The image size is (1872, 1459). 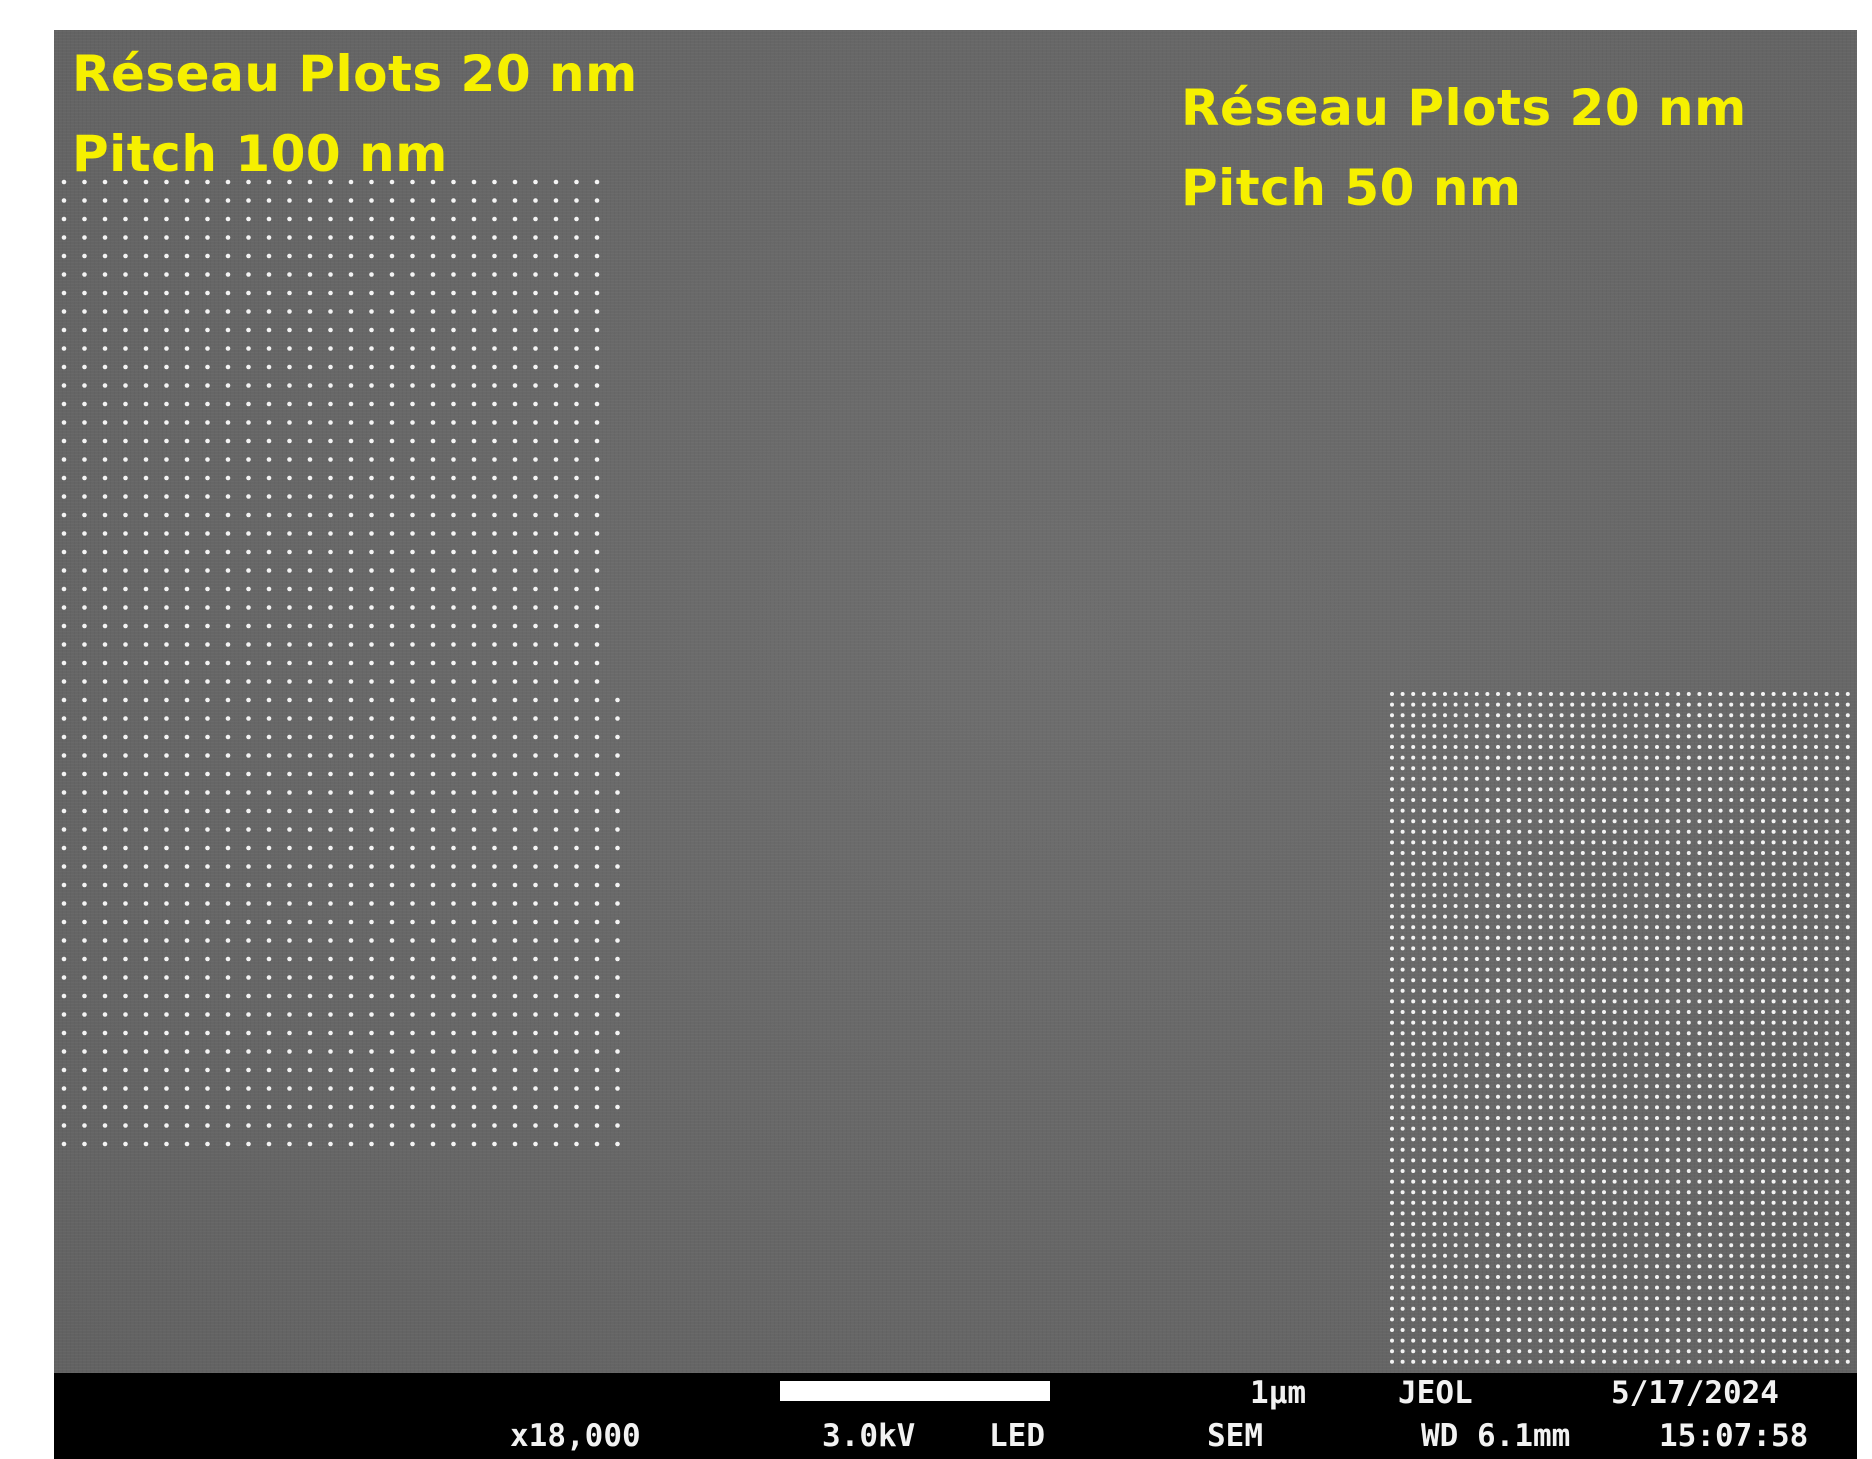 What do you see at coordinates (260, 154) in the screenshot?
I see `left-array-label-pitch: Pitch 100 nm` at bounding box center [260, 154].